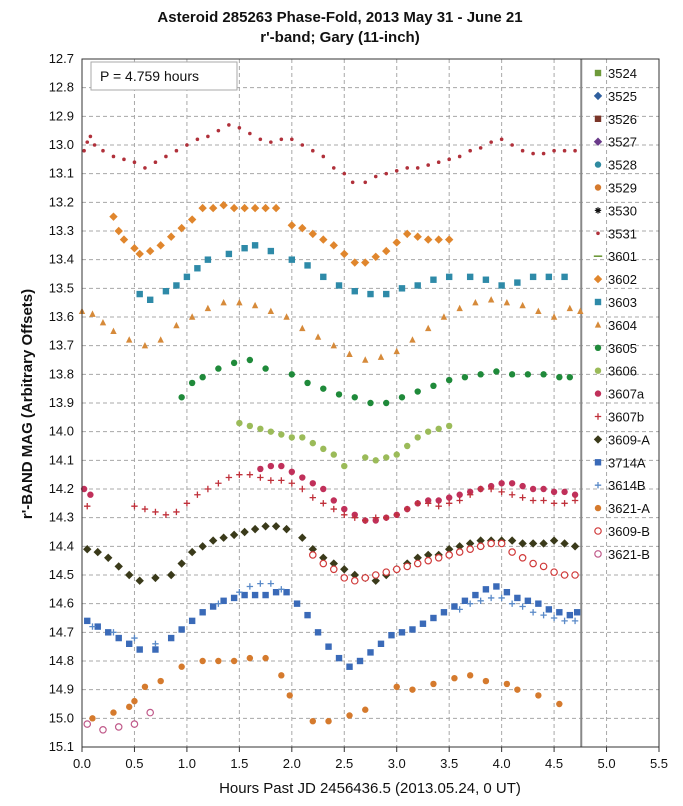 The height and width of the screenshot is (806, 683). Describe the element at coordinates (627, 485) in the screenshot. I see `legend-label: 3614B` at that location.